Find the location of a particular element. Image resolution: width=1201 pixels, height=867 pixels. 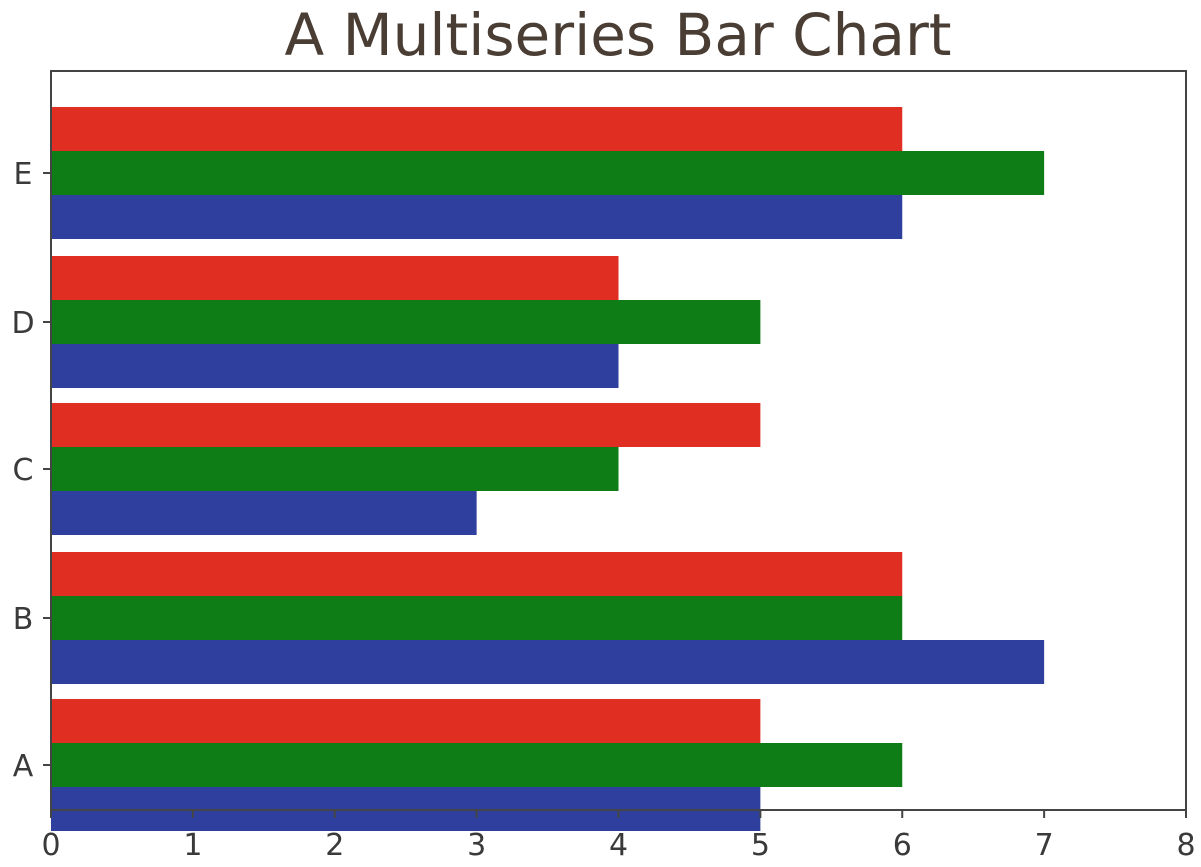

x-tick-label: 8 is located at coordinates (1185, 845).